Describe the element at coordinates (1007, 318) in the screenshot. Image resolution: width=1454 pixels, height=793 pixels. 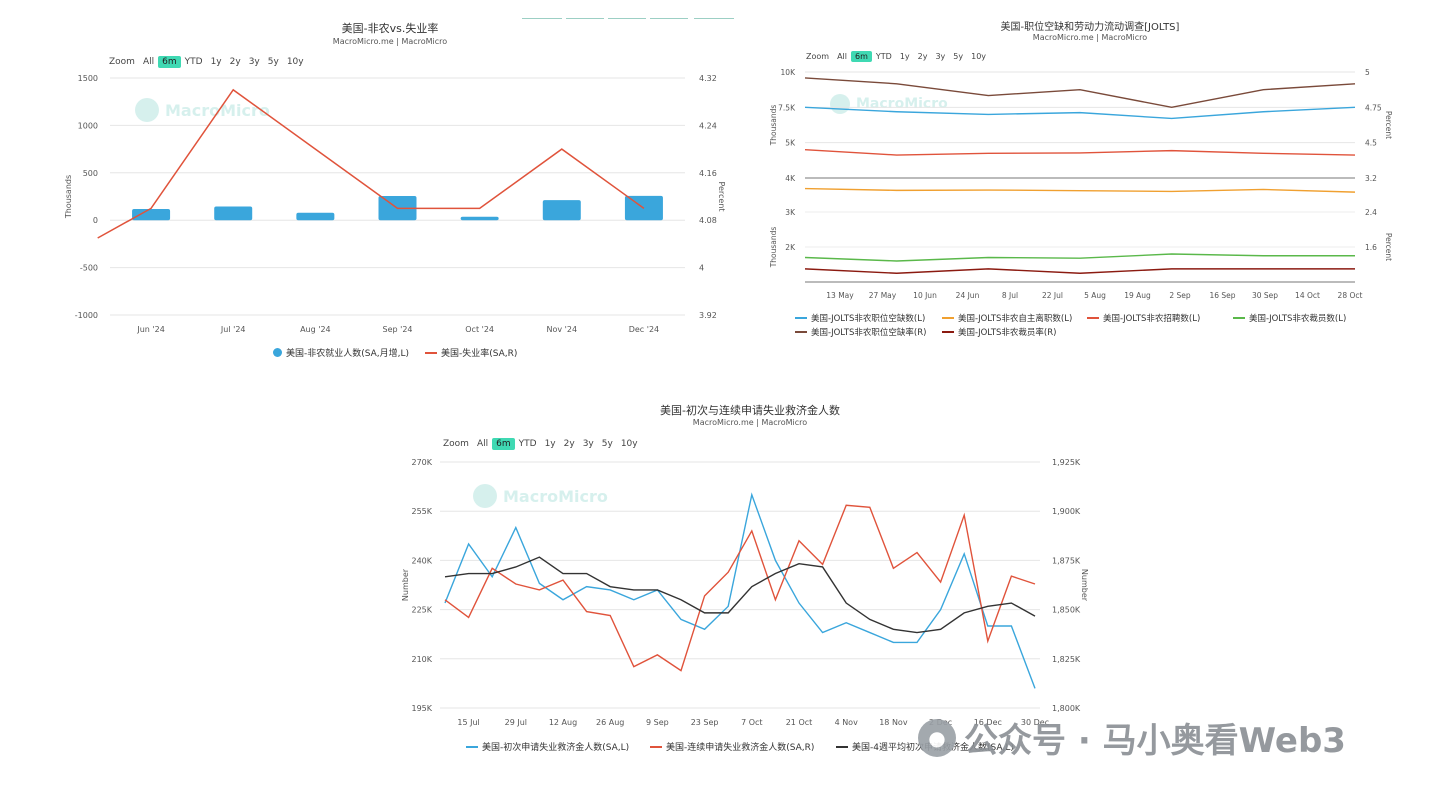
I see `legend-item-quits: 美国-JOLTS非农自主离职数(L)` at that location.